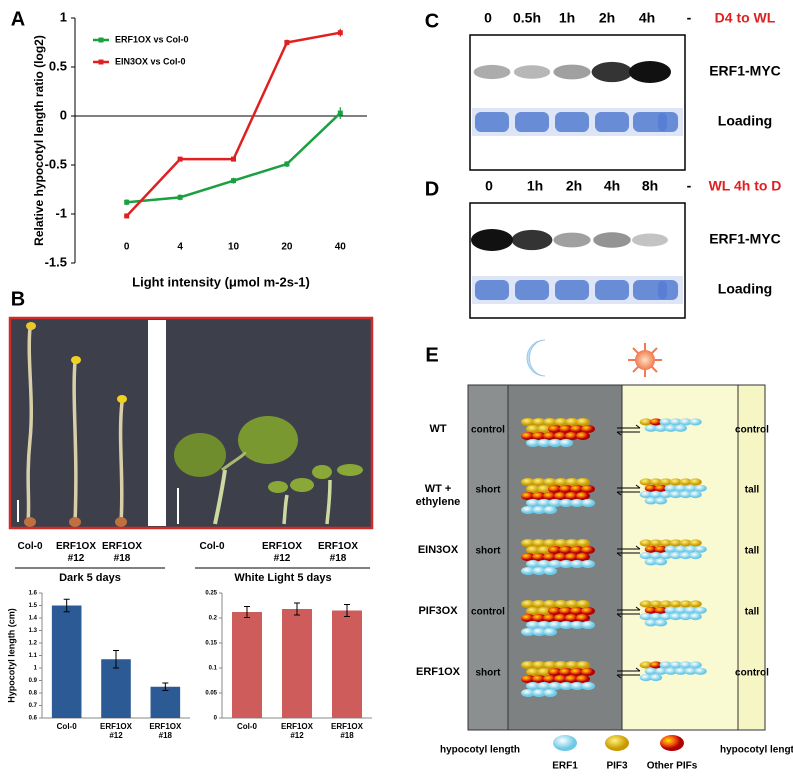 The height and width of the screenshot is (781, 793). Describe the element at coordinates (745, 71) in the screenshot. I see `row-label: ERF1-MYC` at that location.